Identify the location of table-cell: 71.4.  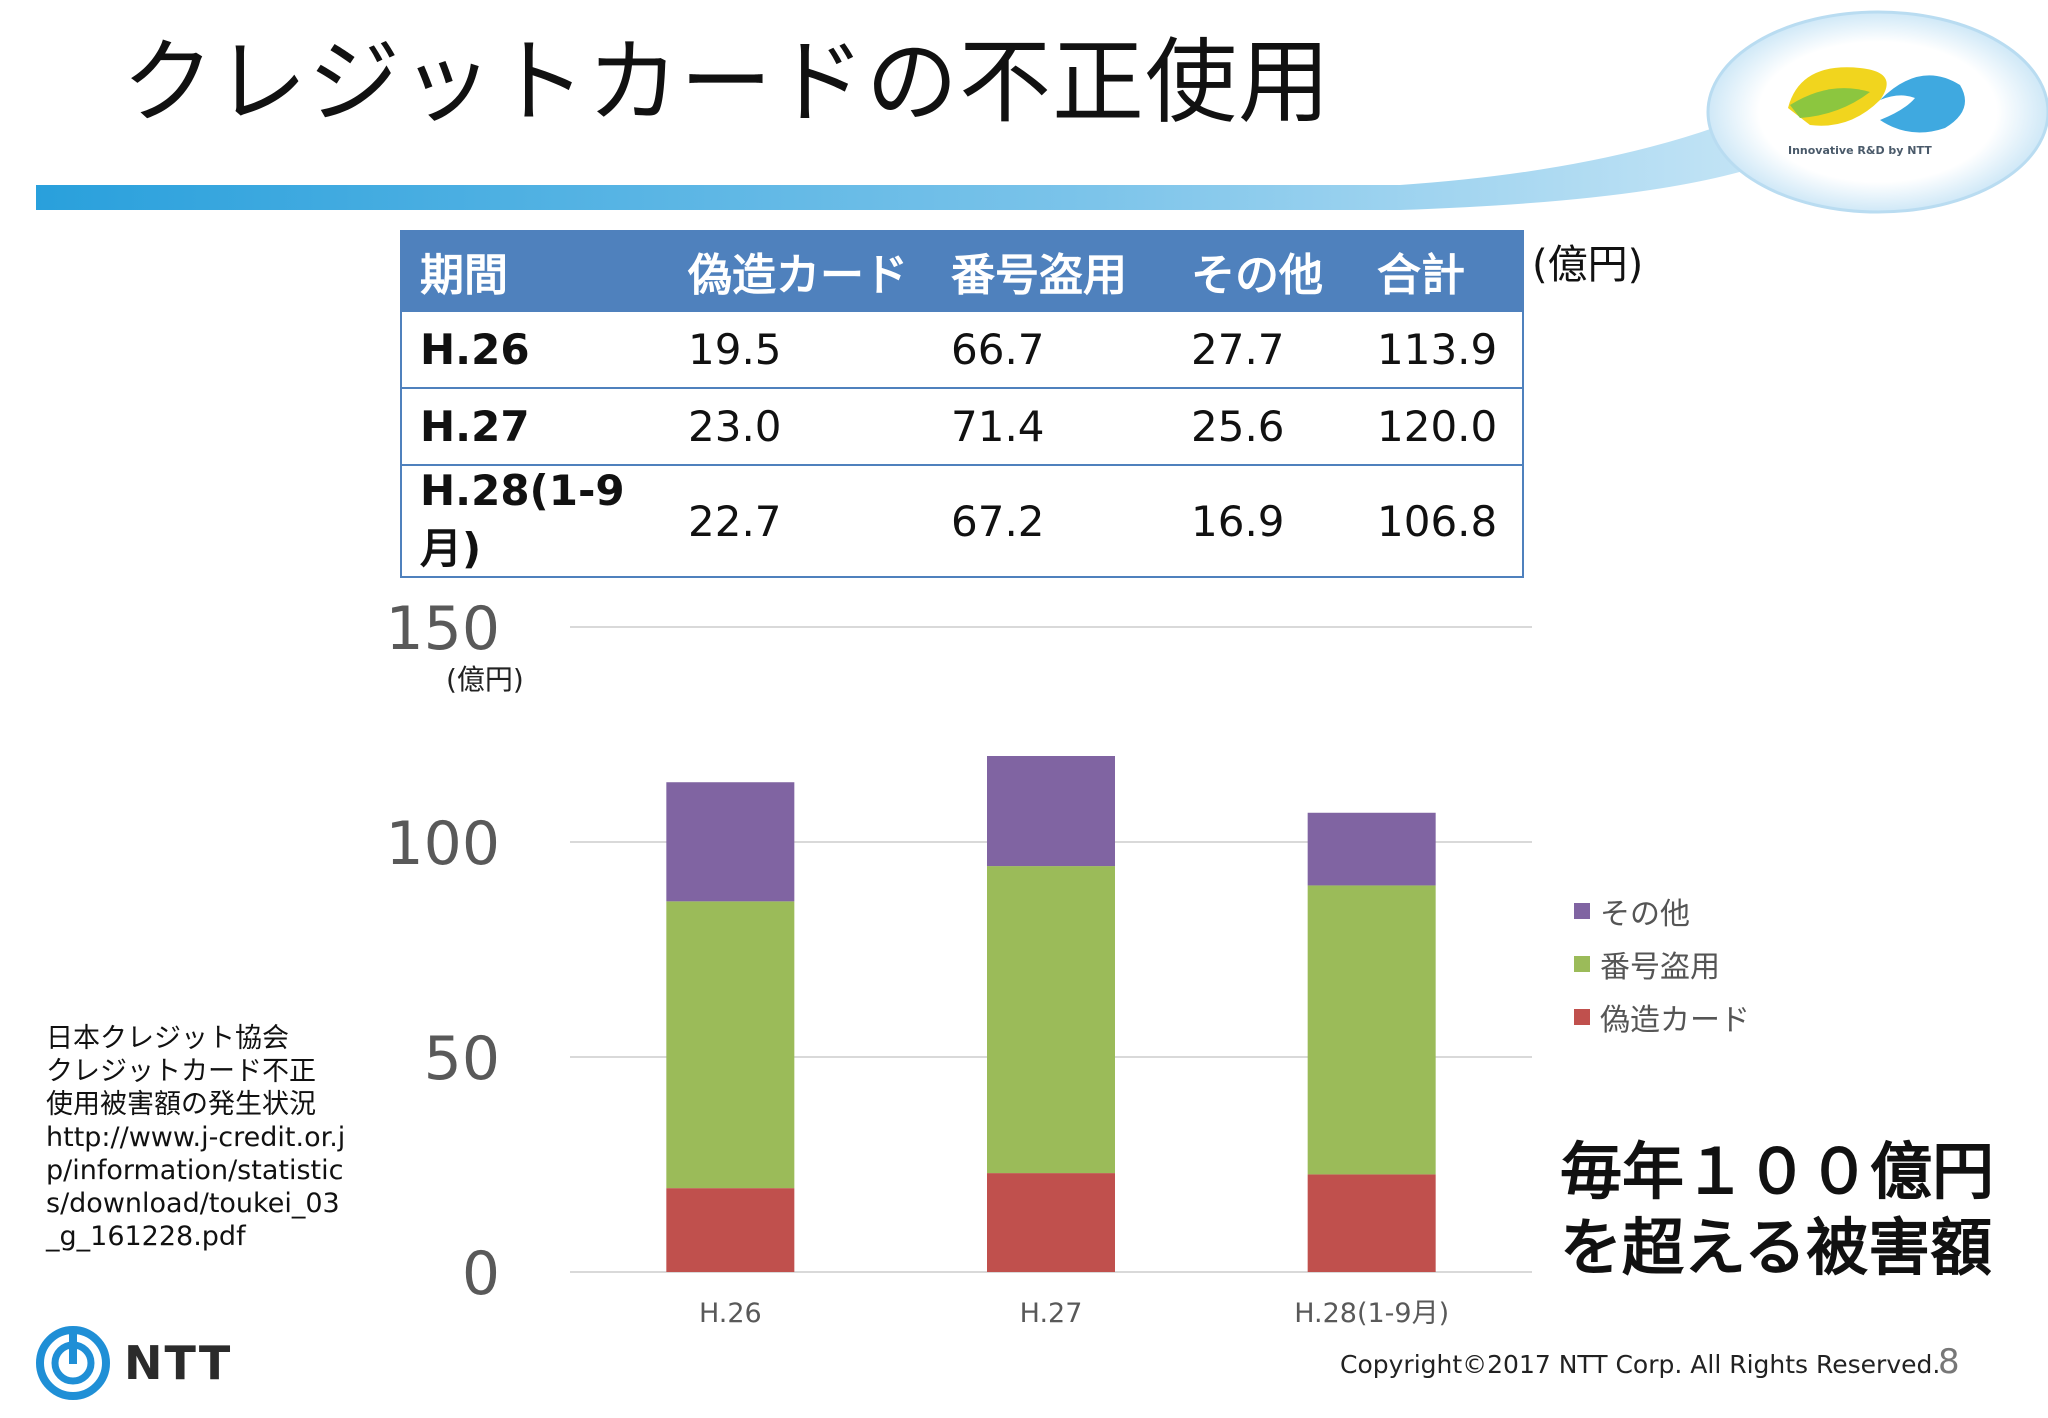
(1053, 426).